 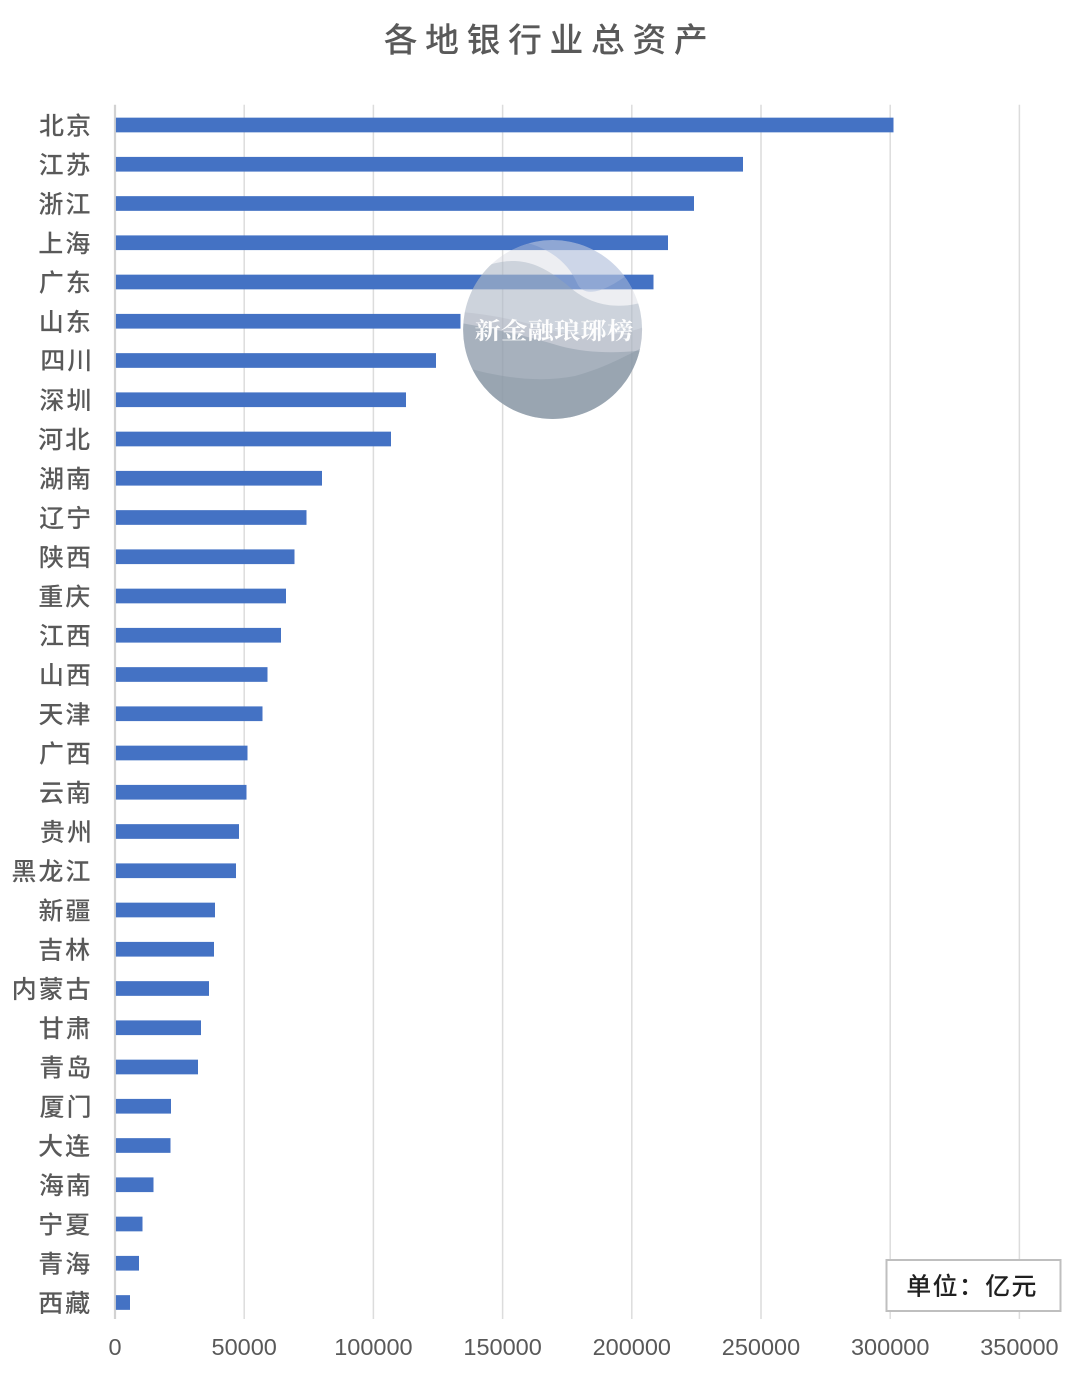 What do you see at coordinates (244, 1347) in the screenshot?
I see `svg-text: 50000` at bounding box center [244, 1347].